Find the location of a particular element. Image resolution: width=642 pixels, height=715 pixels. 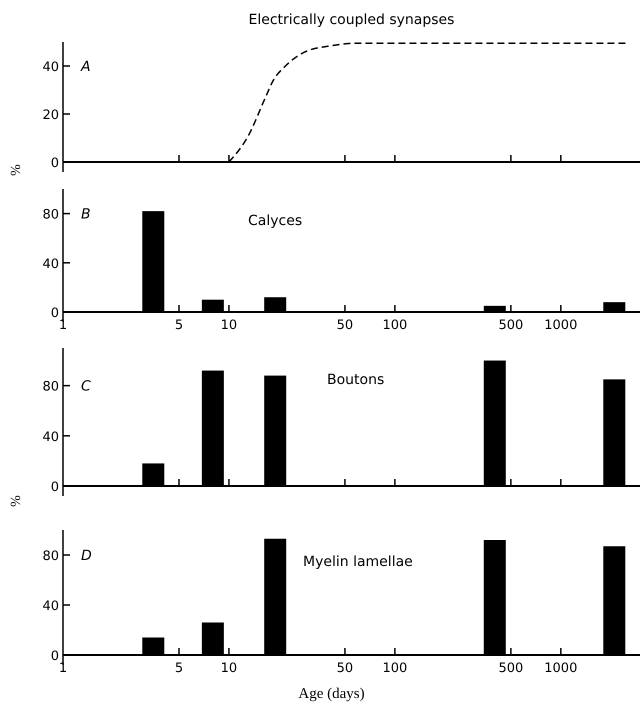

annotation: A is located at coordinates (85, 67).